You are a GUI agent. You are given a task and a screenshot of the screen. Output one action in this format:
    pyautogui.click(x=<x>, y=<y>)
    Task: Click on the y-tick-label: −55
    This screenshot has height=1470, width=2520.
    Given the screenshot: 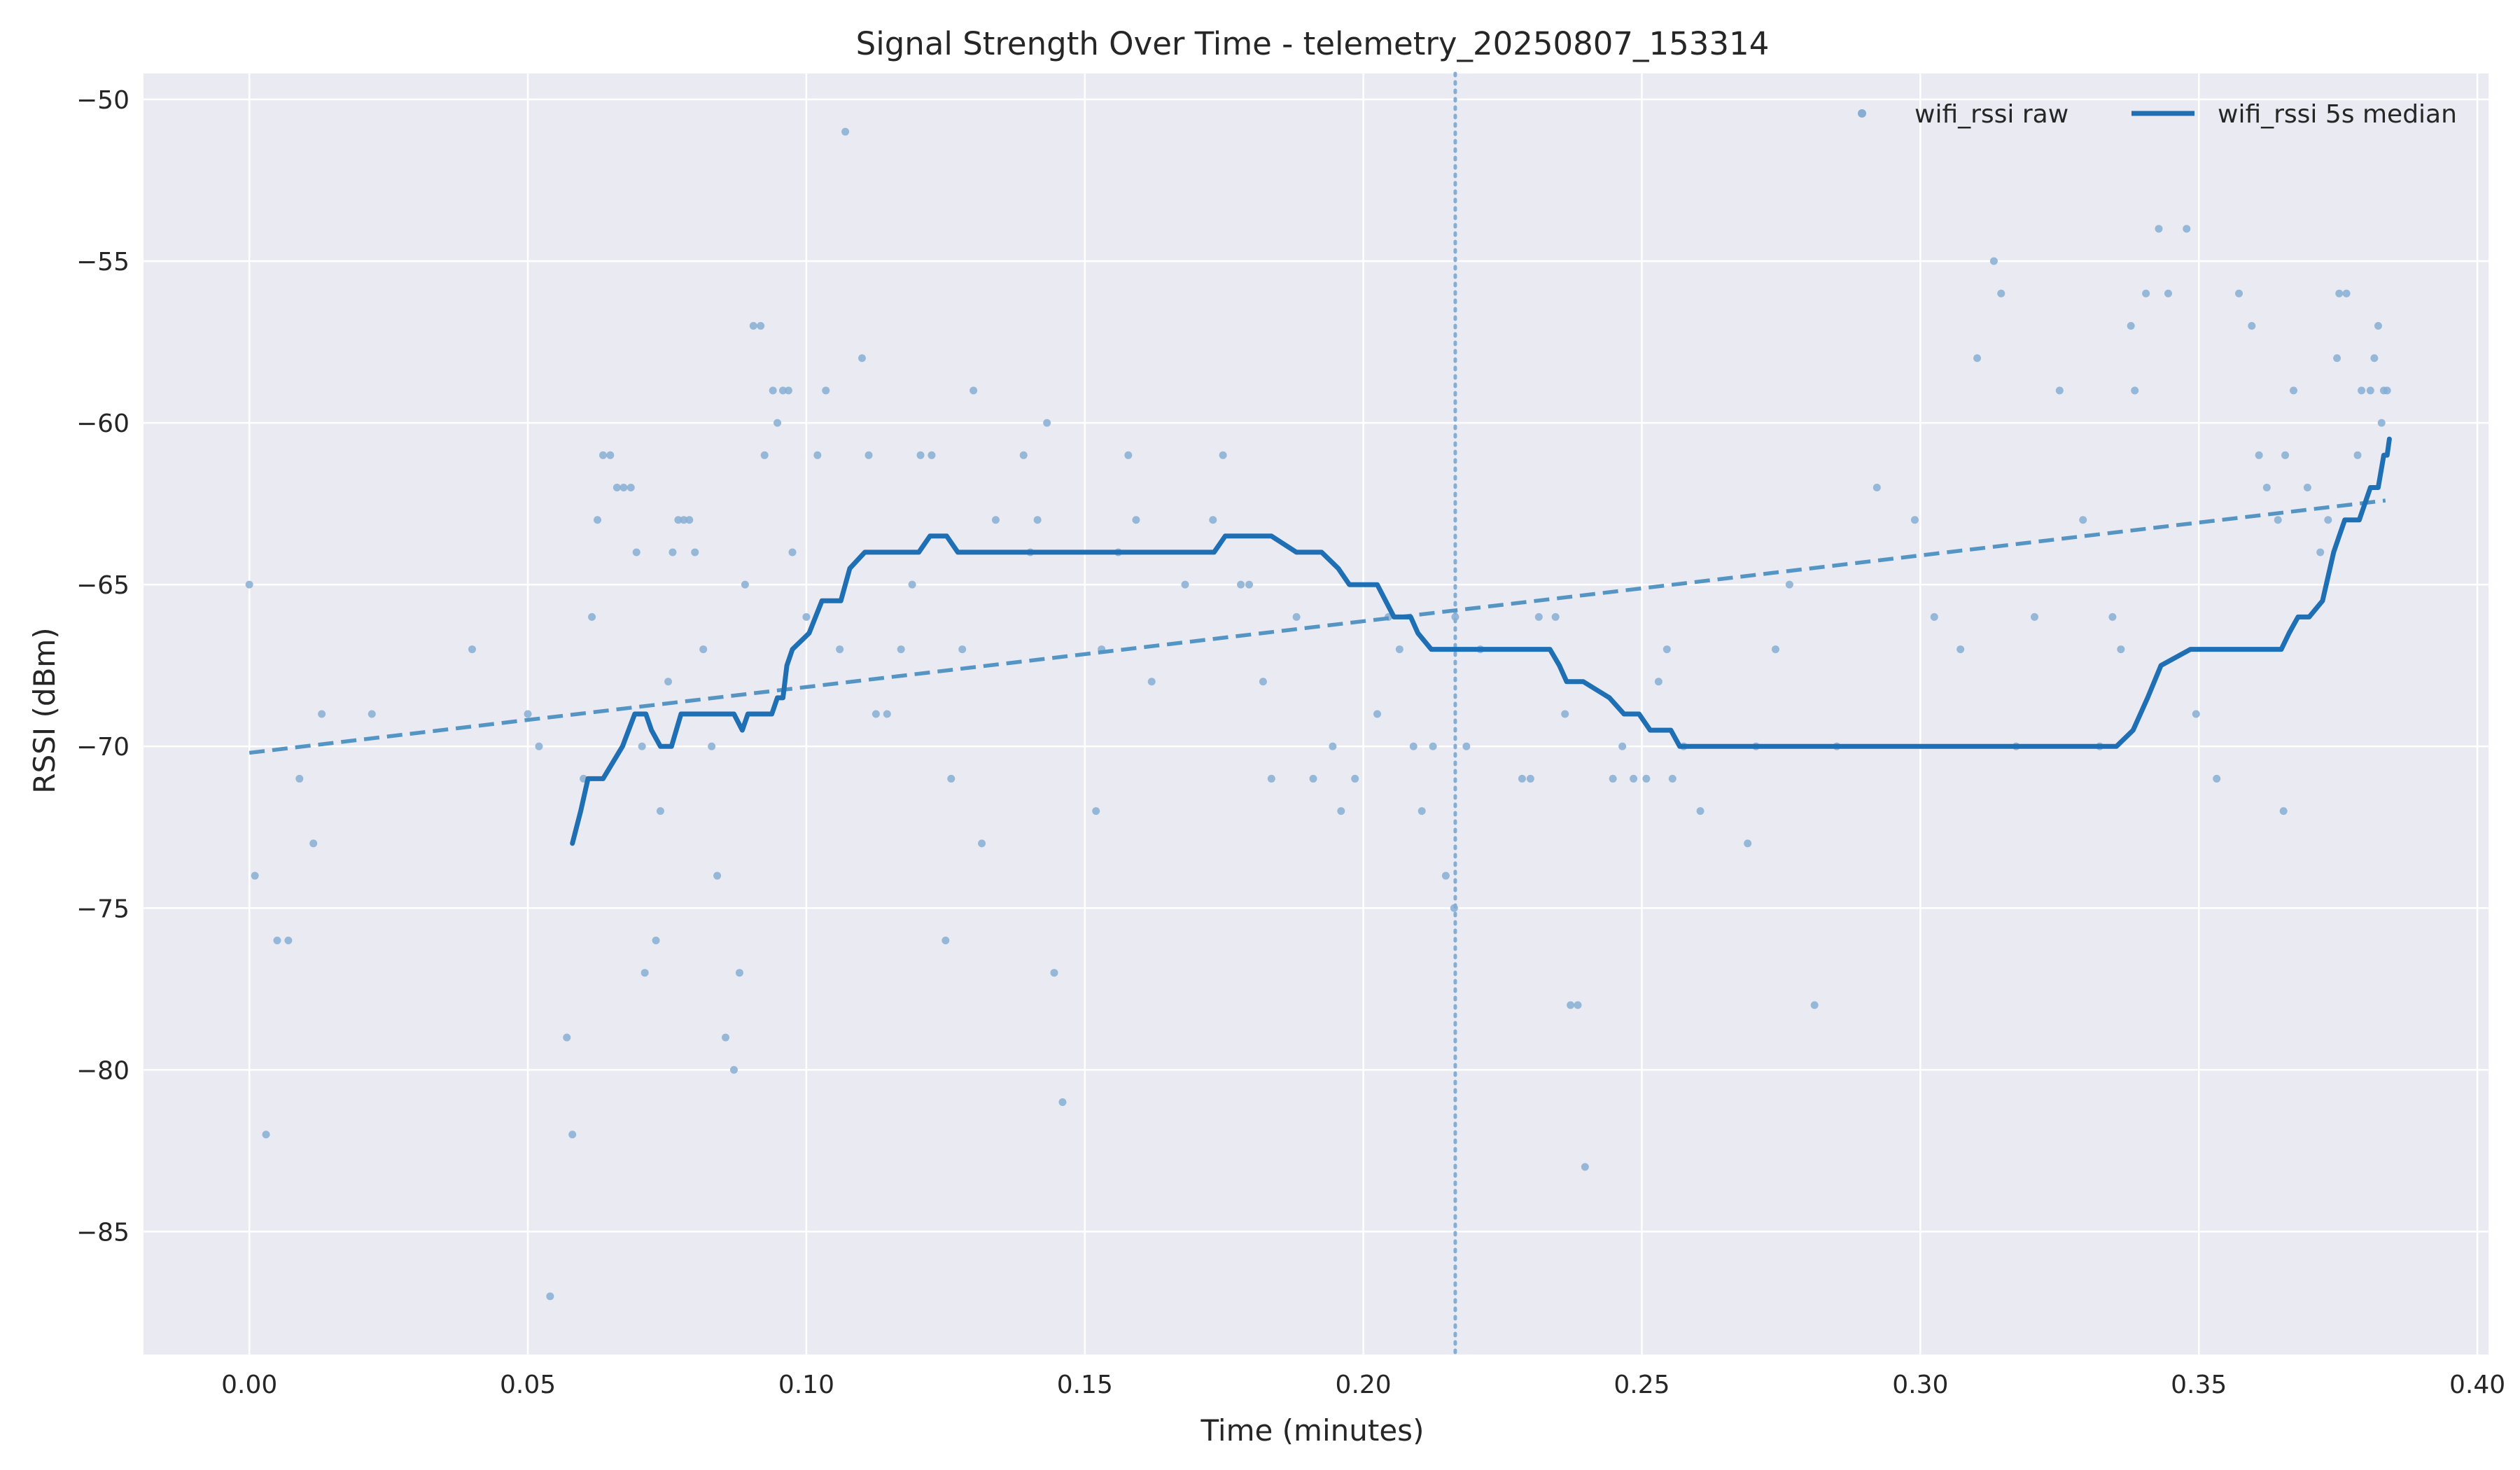 What is the action you would take?
    pyautogui.click(x=103, y=262)
    